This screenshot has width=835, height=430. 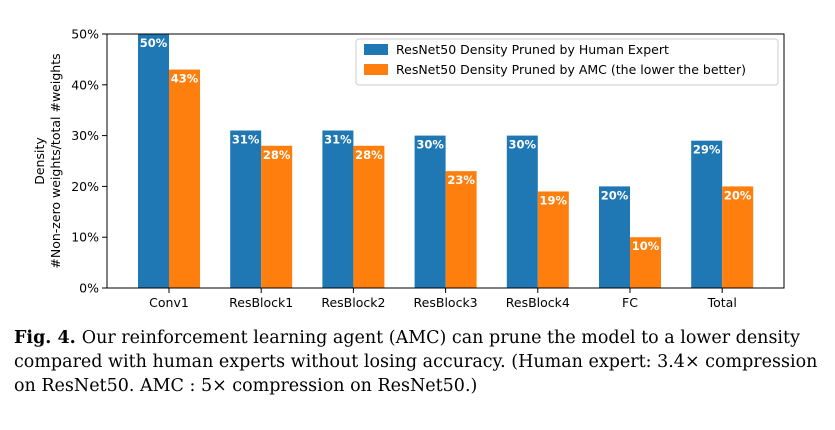 What do you see at coordinates (615, 195) in the screenshot?
I see `data-label-human-expert: 20%` at bounding box center [615, 195].